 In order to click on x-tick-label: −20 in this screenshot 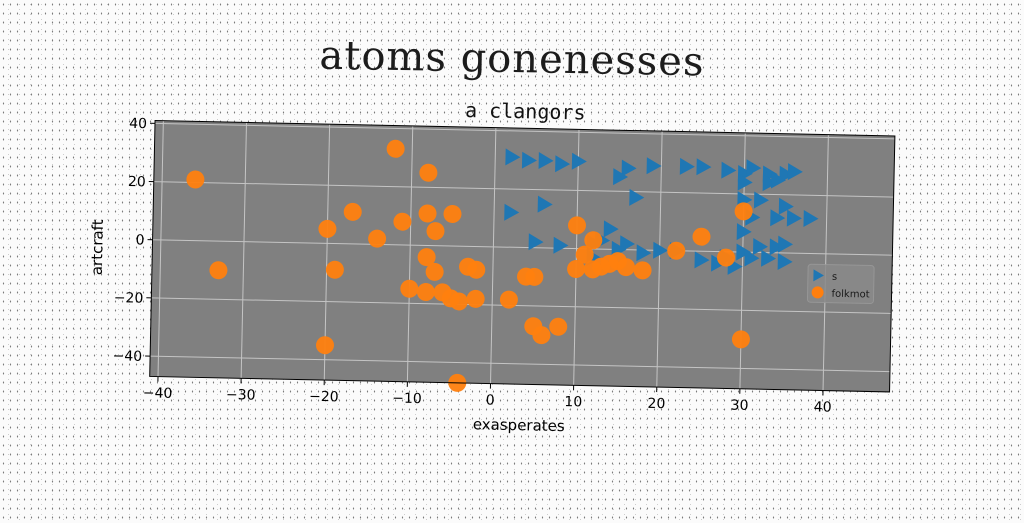, I will do `click(324, 397)`.